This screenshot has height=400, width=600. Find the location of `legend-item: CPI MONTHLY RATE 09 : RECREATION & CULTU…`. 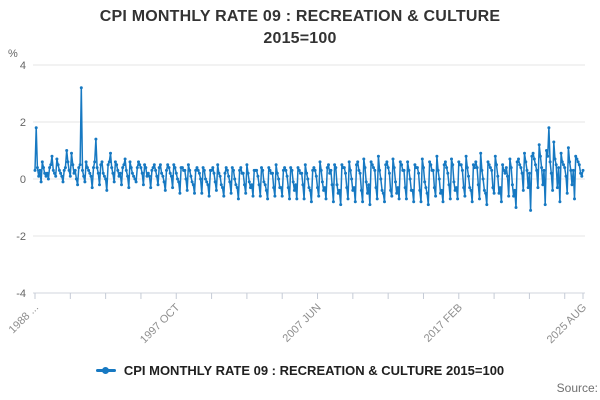

legend-item: CPI MONTHLY RATE 09 : RECREATION & CULTU… is located at coordinates (299, 370).